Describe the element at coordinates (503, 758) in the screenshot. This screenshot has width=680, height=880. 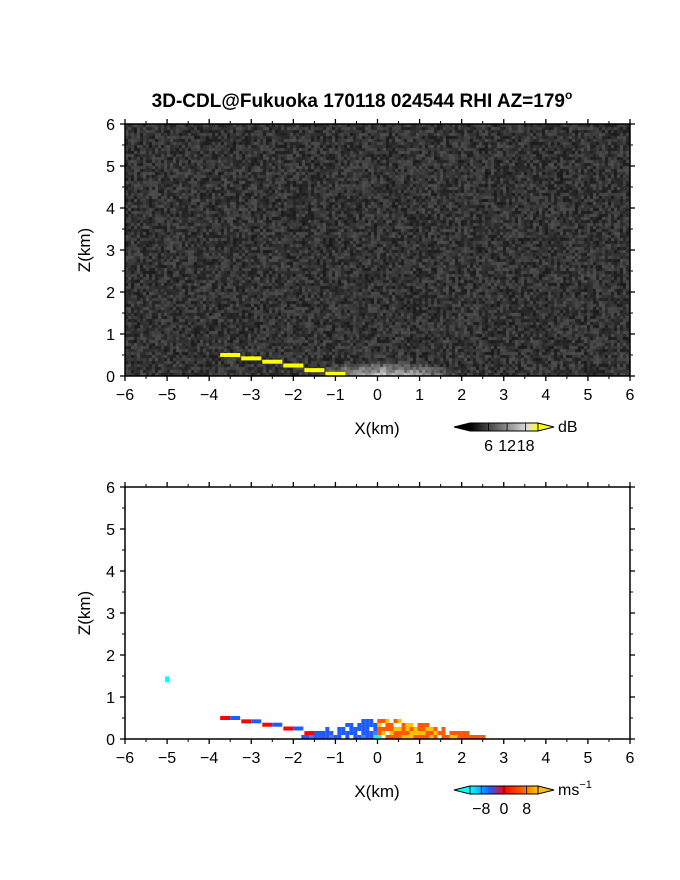
I see `x-tick-label: 3` at that location.